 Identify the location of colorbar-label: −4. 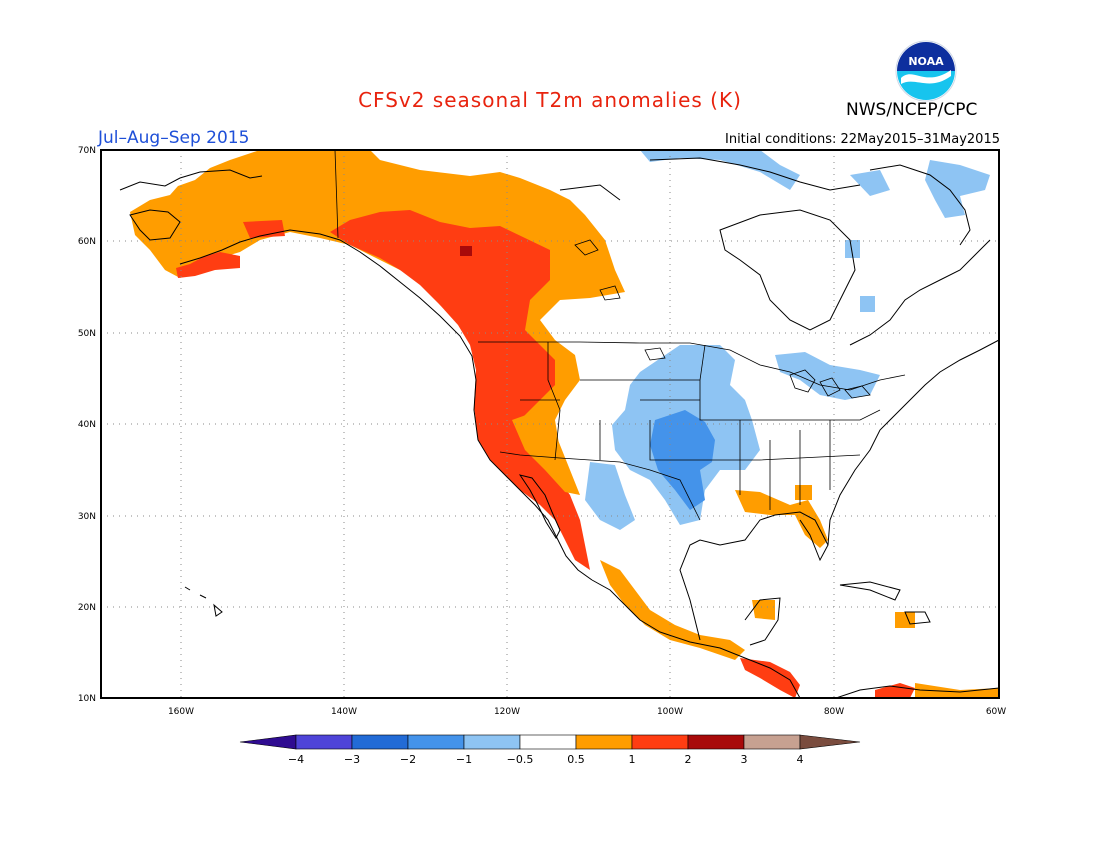
(296, 759).